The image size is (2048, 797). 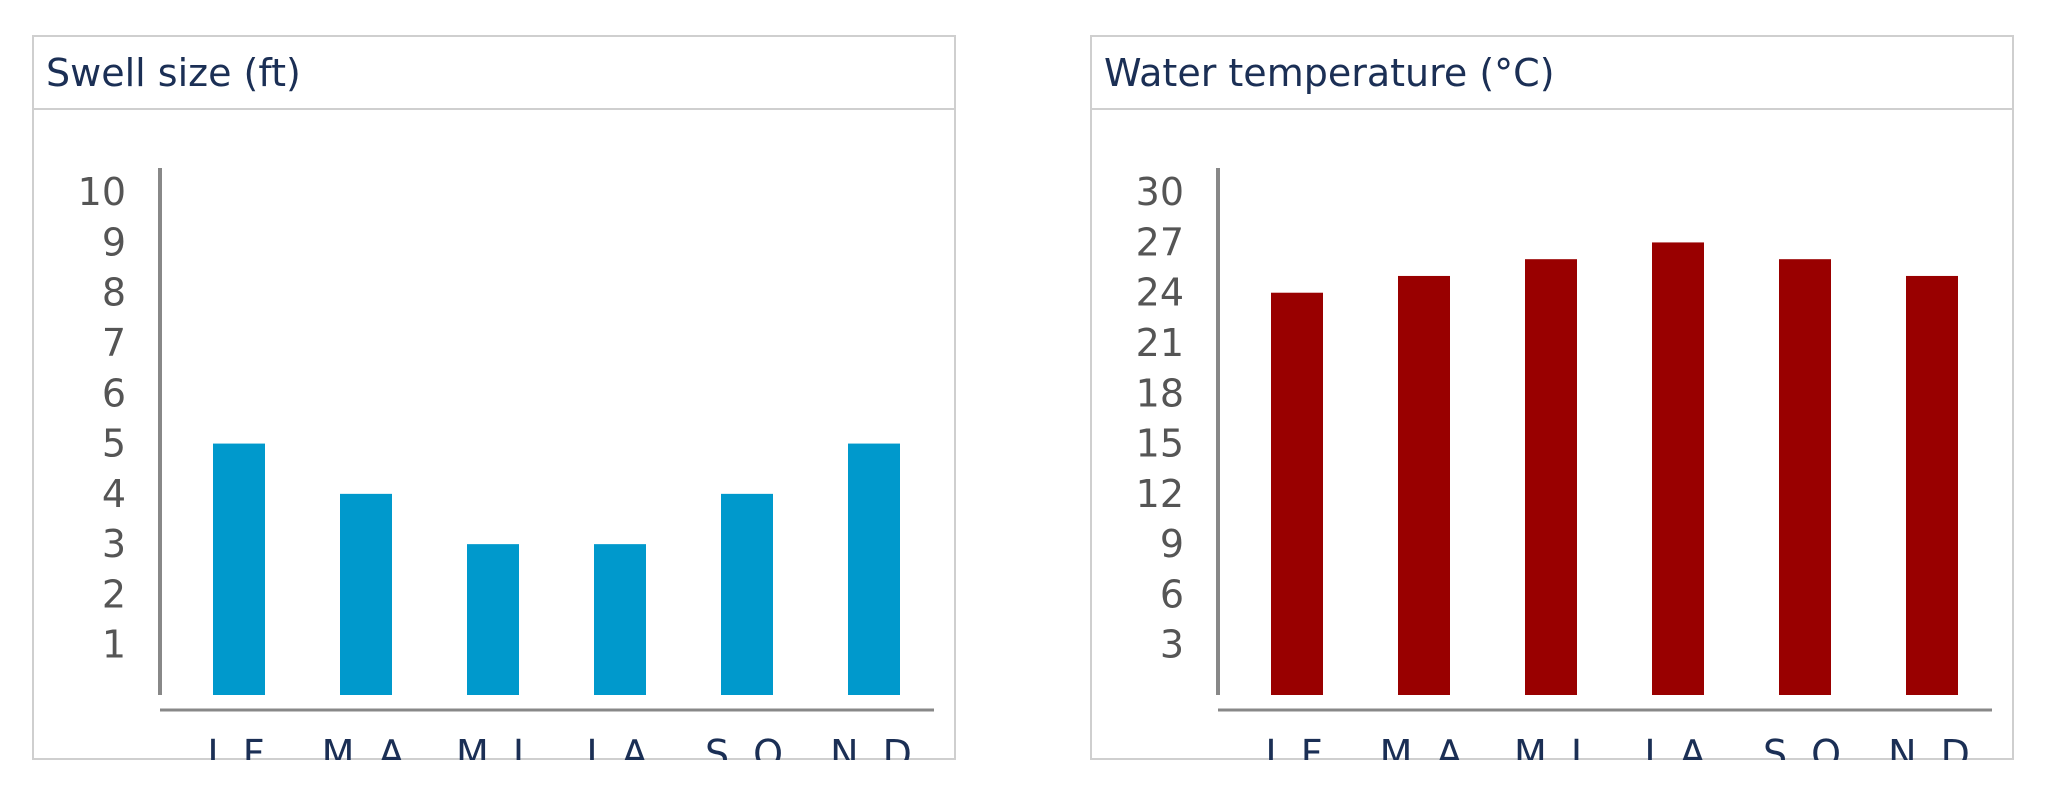 I want to click on water-temperature-y-tick-label: 21, so click(x=1160, y=343).